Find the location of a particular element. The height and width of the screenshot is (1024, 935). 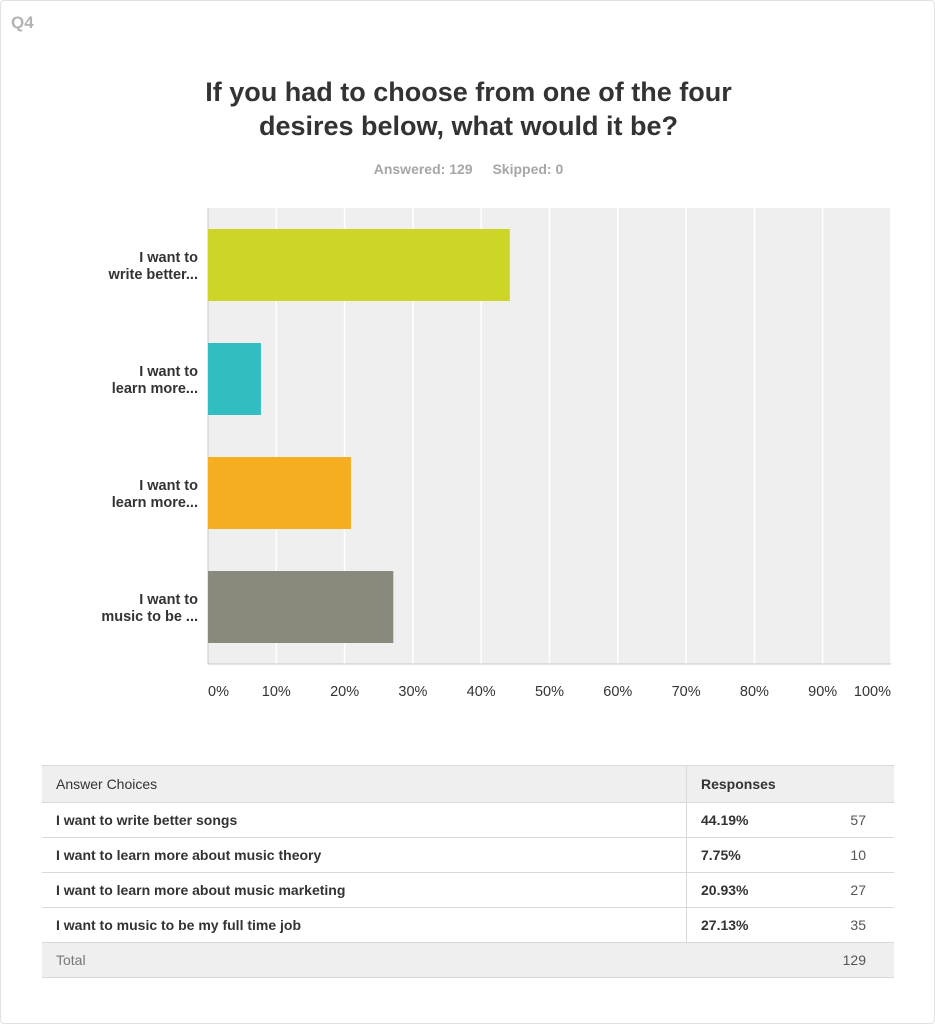

x-tick-label: 20% is located at coordinates (344, 692).